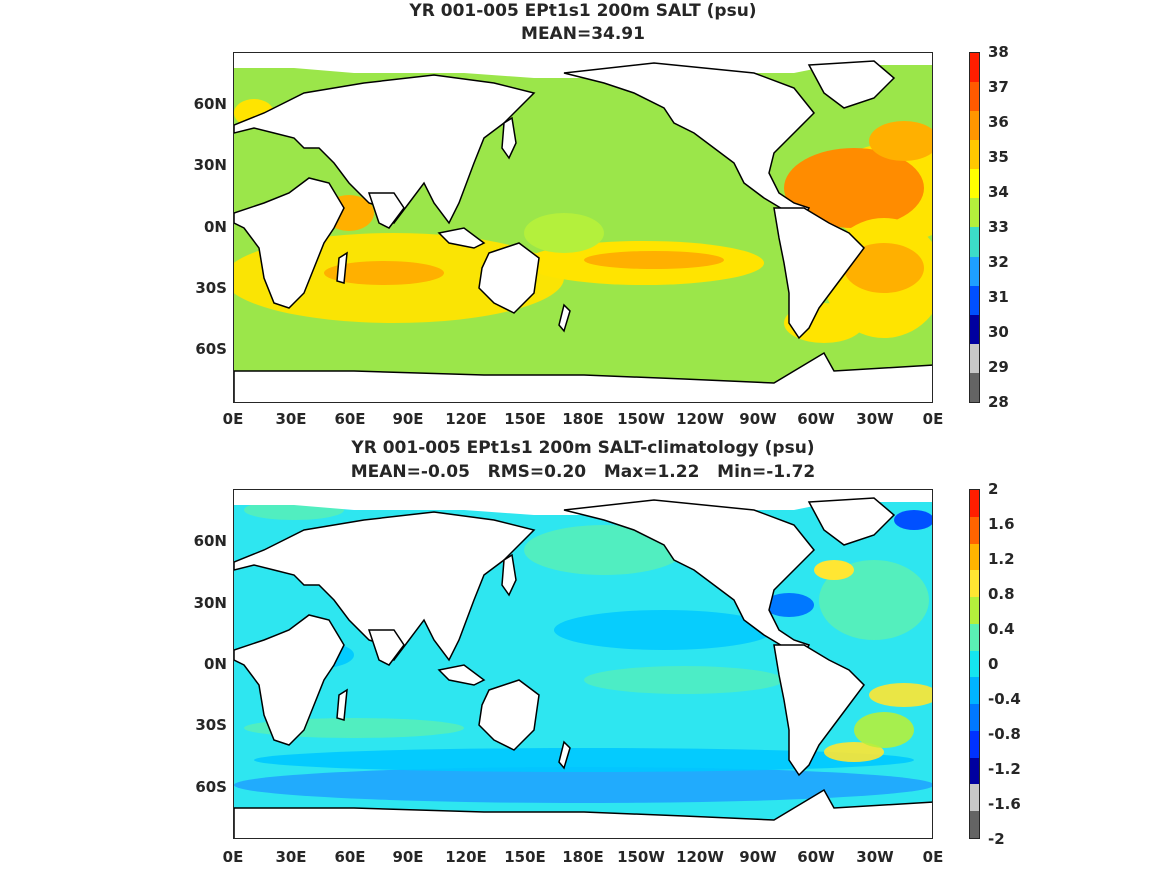 Image resolution: width=1167 pixels, height=875 pixels. Describe the element at coordinates (1004, 734) in the screenshot. I see `colorbar-tick: -0.8` at that location.